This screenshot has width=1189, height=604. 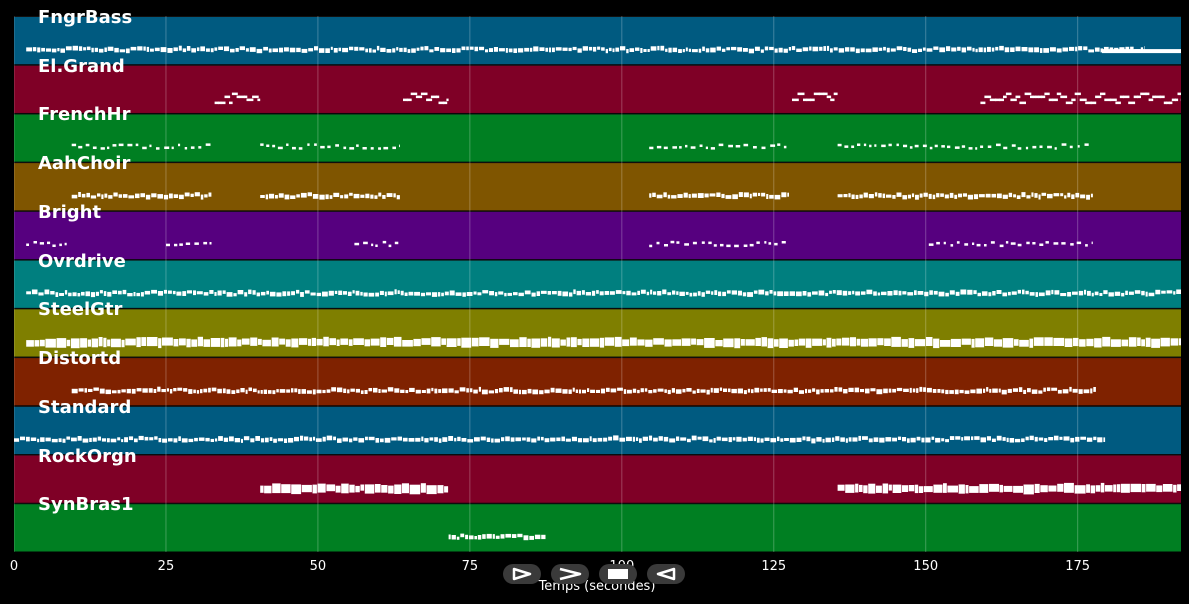 What do you see at coordinates (597, 137) in the screenshot?
I see `track-band-frenchhr` at bounding box center [597, 137].